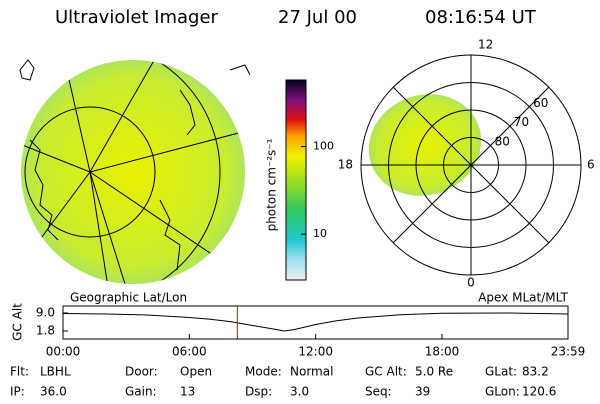 Image resolution: width=600 pixels, height=404 pixels. What do you see at coordinates (501, 372) in the screenshot?
I see `field-label: GLat:` at bounding box center [501, 372].